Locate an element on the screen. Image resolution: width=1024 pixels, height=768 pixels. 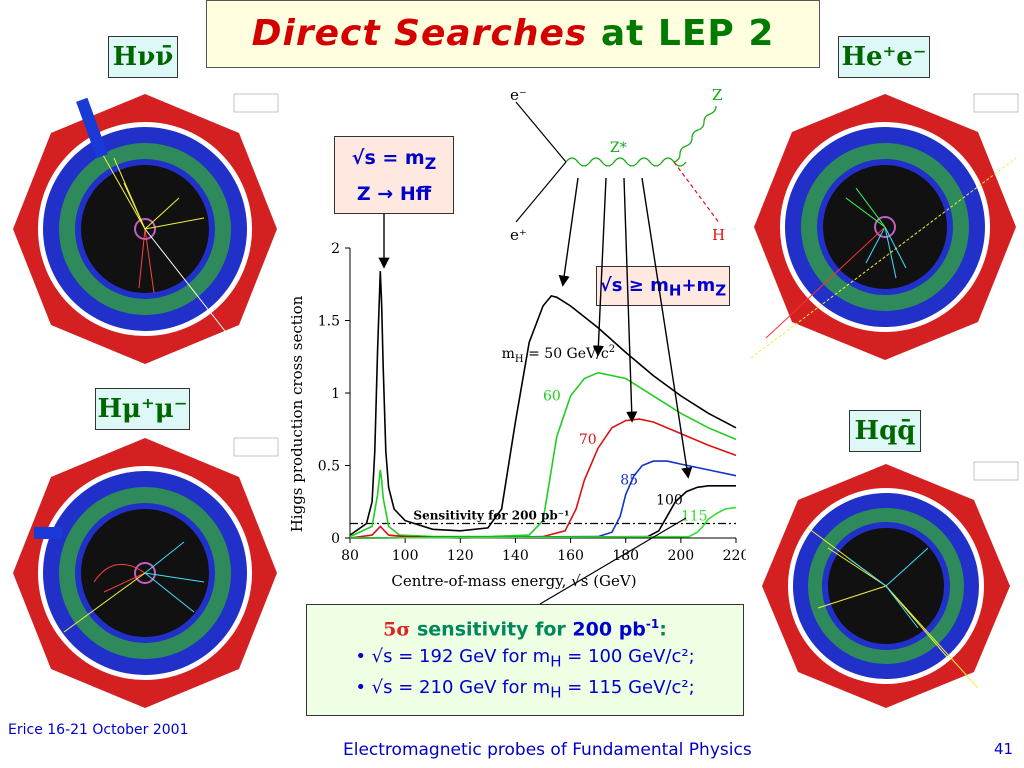
label-hqq: Hqq̄ is located at coordinates (885, 431).